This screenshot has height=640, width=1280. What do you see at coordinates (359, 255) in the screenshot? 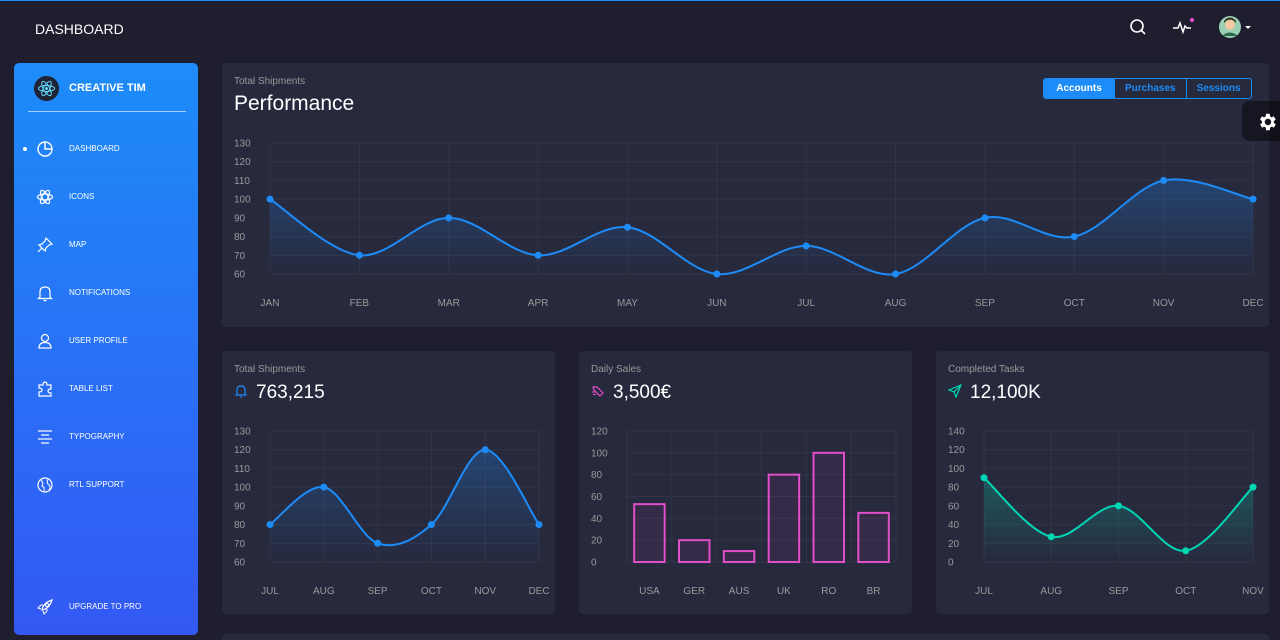
I see `data-point-feb` at bounding box center [359, 255].